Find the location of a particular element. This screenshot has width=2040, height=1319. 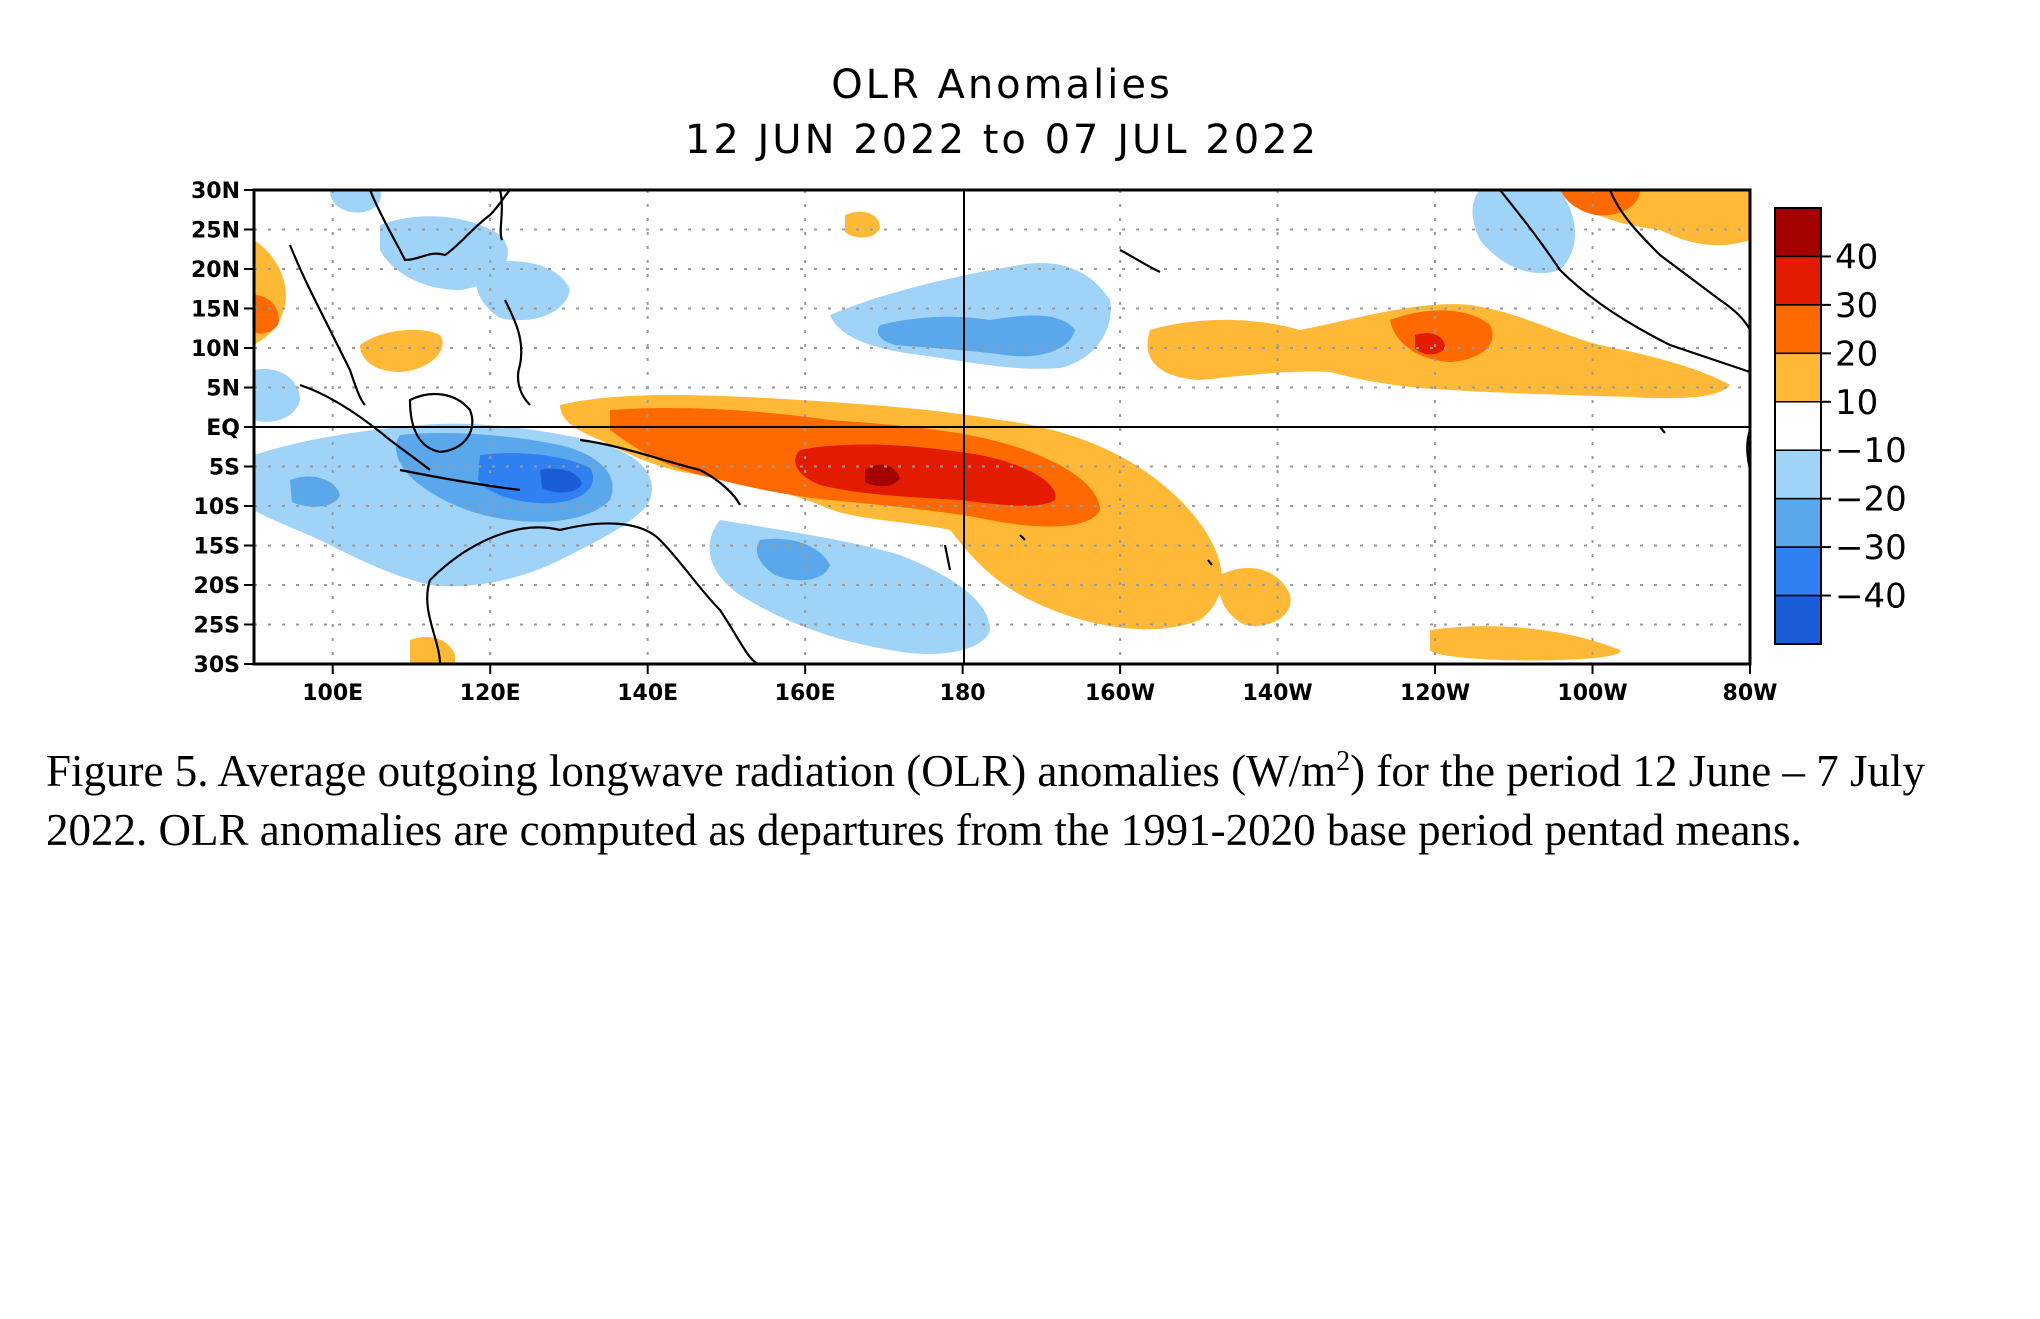

lat-tick-label: EQ is located at coordinates (223, 428).